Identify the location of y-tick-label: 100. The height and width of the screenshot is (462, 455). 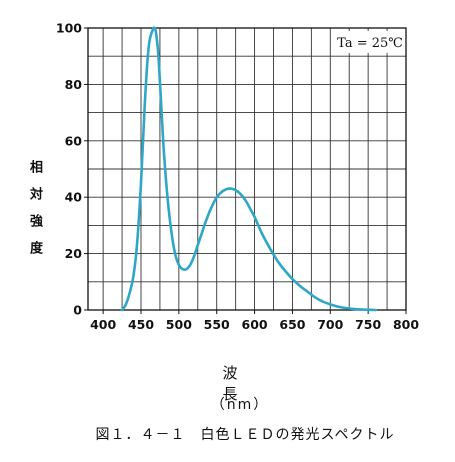
(69, 28).